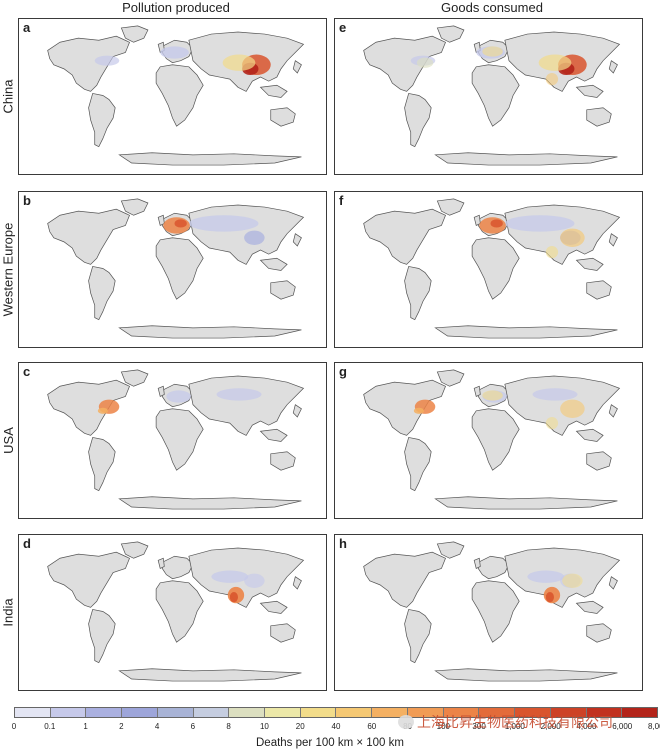 The height and width of the screenshot is (752, 660). Describe the element at coordinates (264, 726) in the screenshot. I see `legend-tick-label: 10` at that location.